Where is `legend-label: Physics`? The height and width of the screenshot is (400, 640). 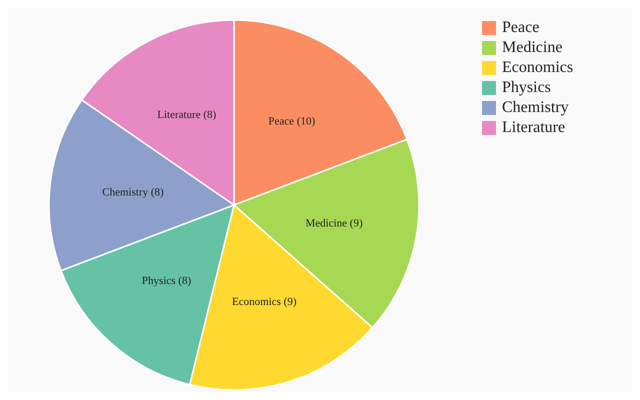
legend-label: Physics is located at coordinates (526, 88).